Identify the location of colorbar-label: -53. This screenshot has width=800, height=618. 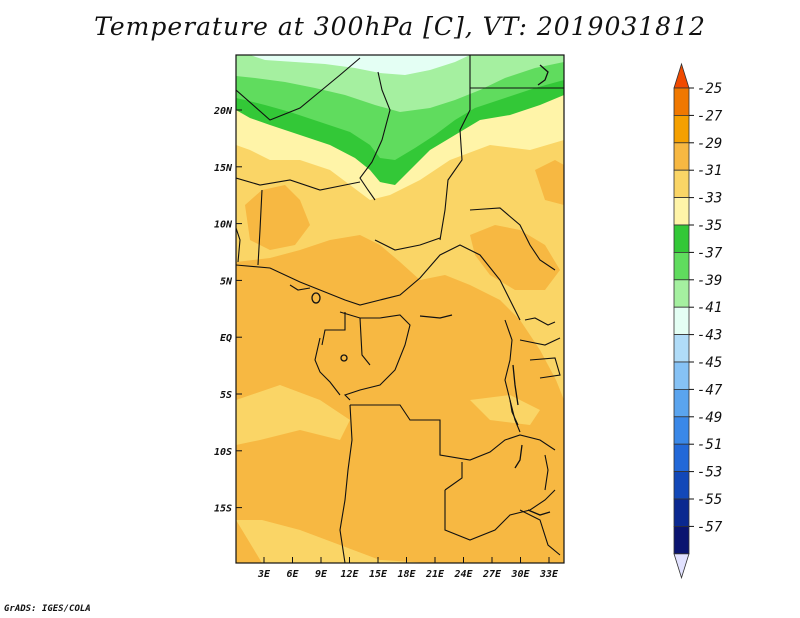
(709, 473).